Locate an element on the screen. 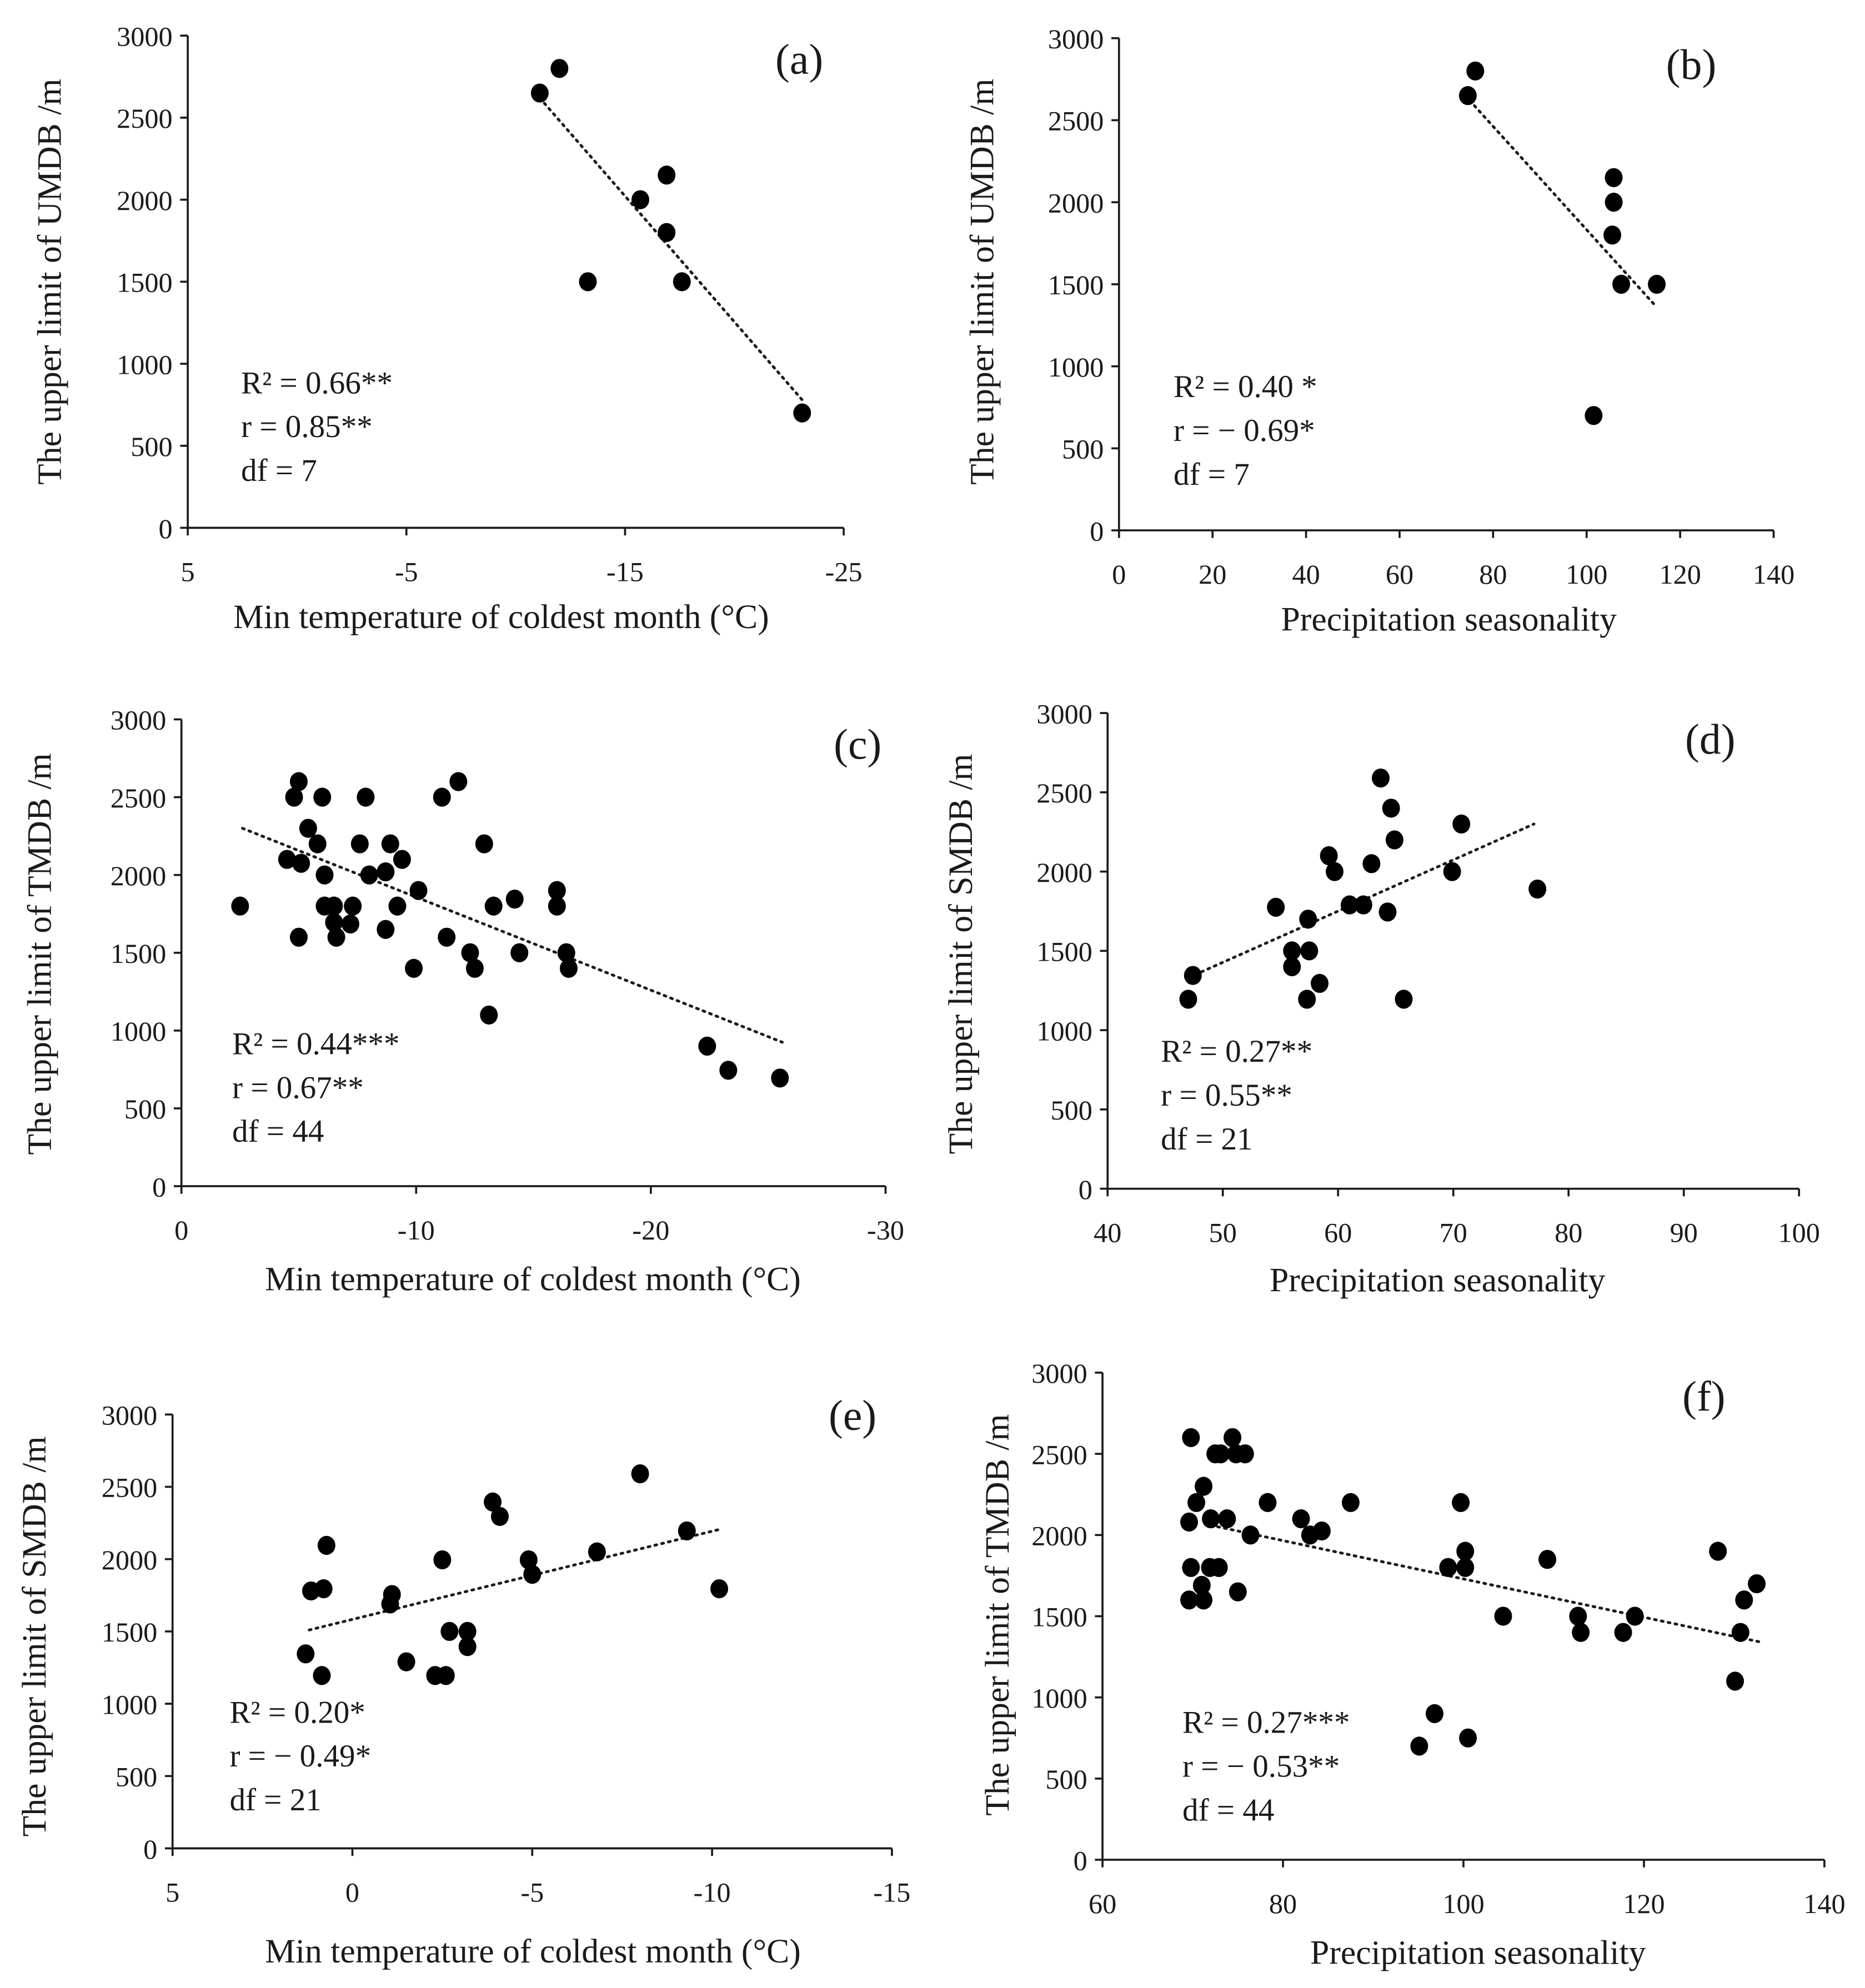 The height and width of the screenshot is (1988, 1865). x-axis-label: Min temperature of coldest month (°C) is located at coordinates (533, 1279).